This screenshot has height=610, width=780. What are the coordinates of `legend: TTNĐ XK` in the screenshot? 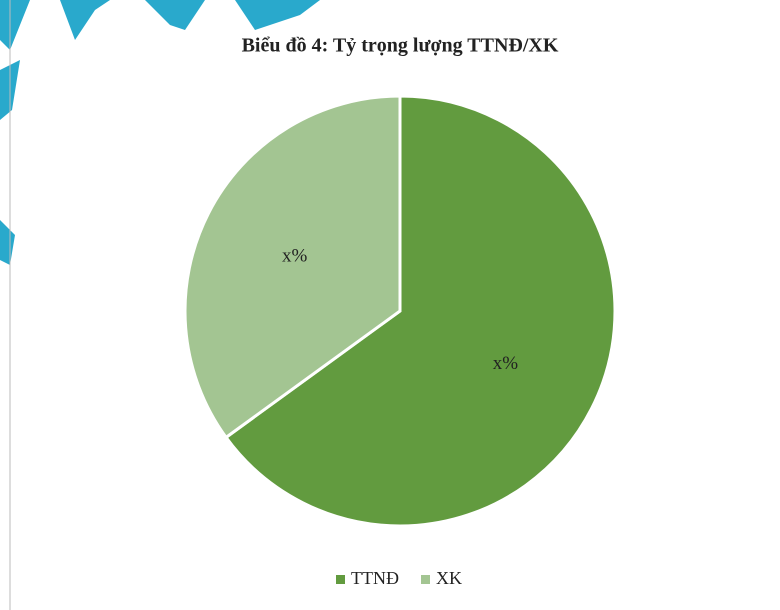 It's located at (399, 578).